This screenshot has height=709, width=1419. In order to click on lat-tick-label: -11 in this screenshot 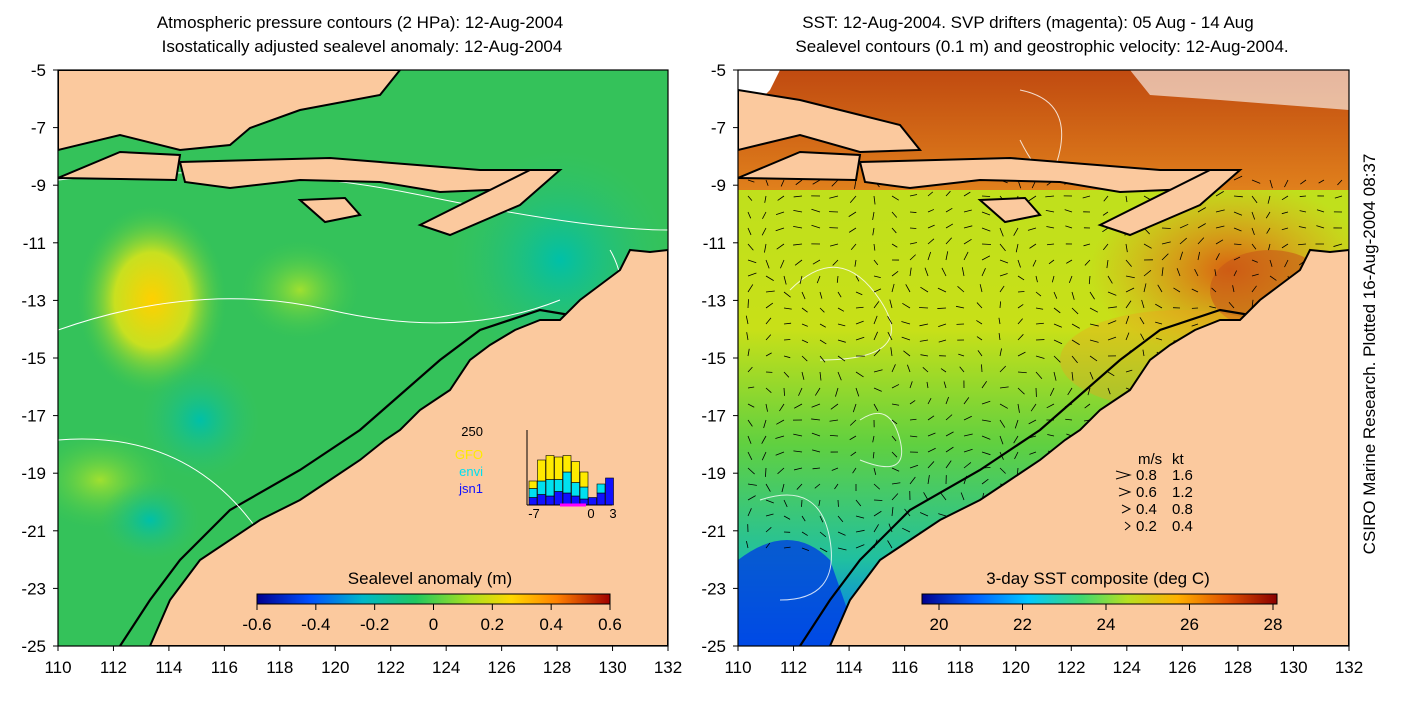, I will do `click(714, 243)`.